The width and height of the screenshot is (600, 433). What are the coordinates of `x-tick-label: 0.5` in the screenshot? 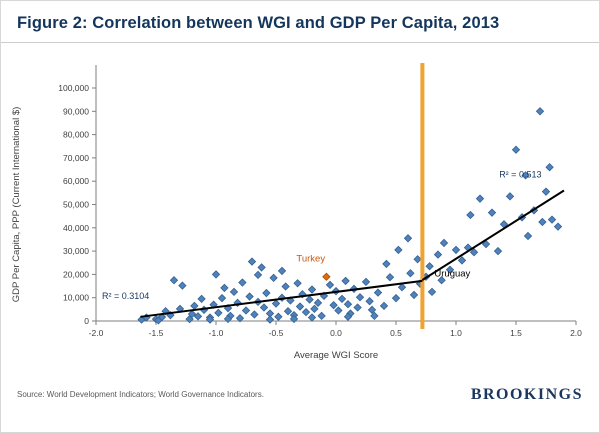 It's located at (396, 333).